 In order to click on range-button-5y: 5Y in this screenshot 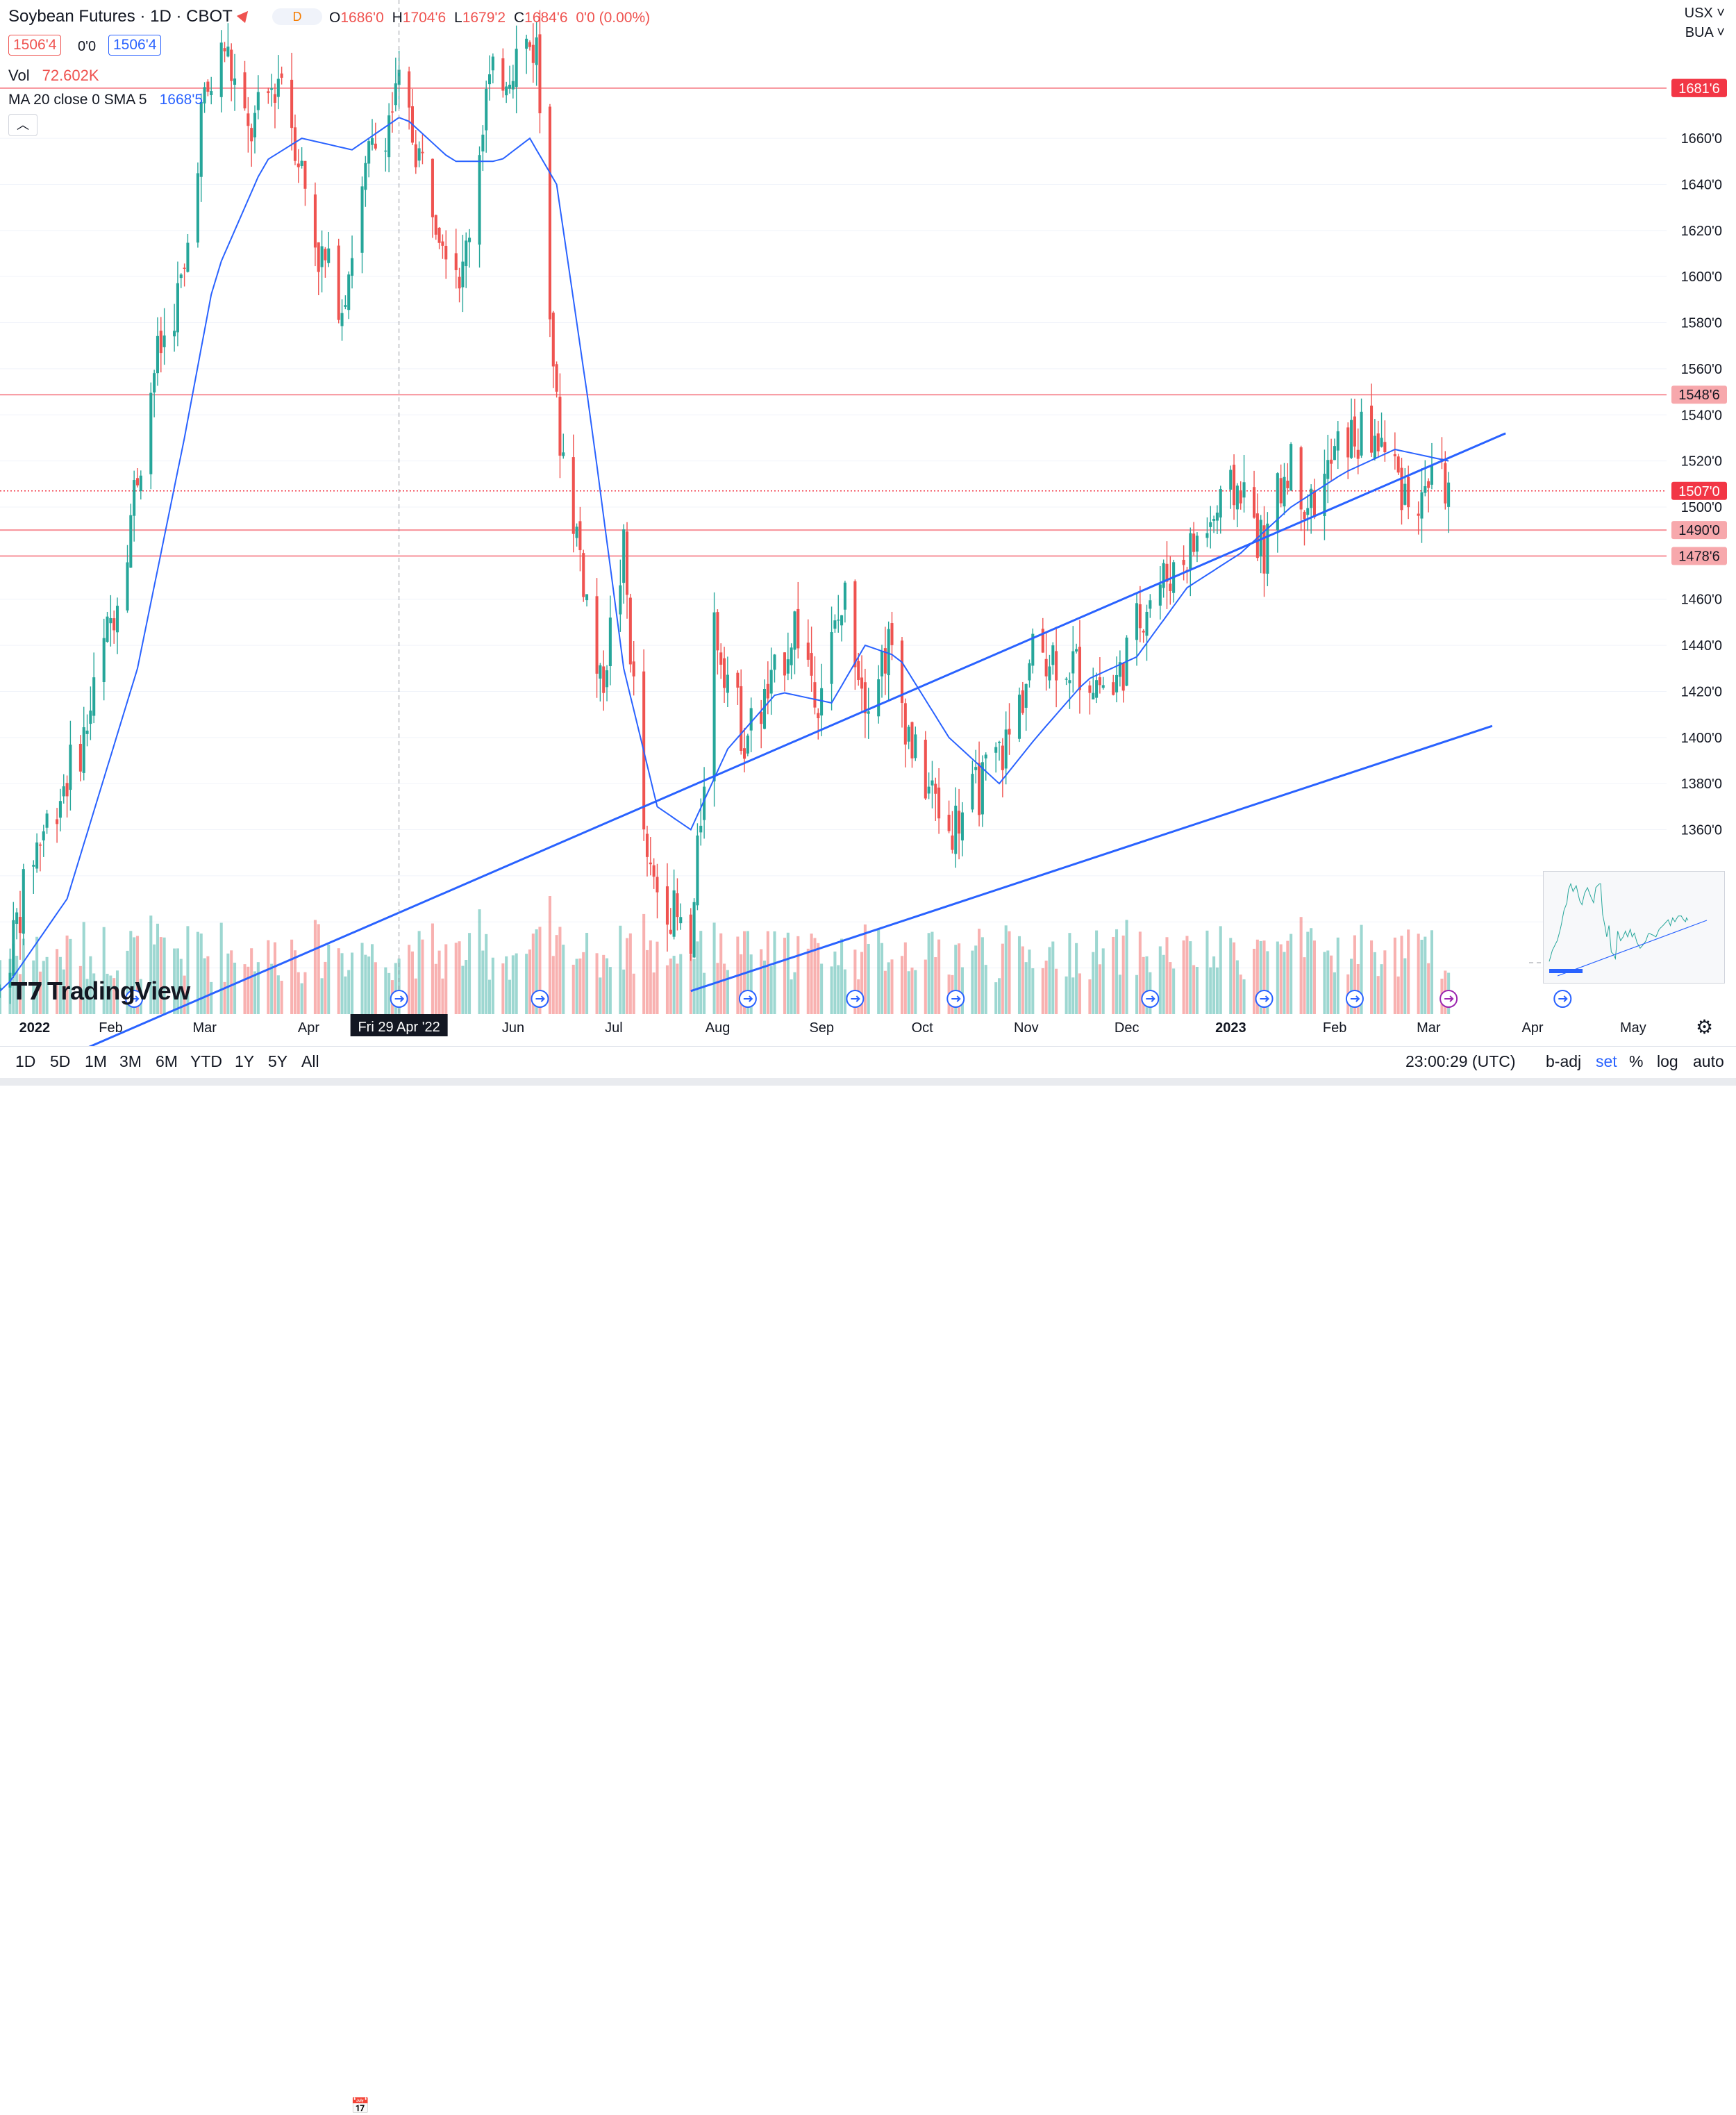, I will do `click(278, 1061)`.